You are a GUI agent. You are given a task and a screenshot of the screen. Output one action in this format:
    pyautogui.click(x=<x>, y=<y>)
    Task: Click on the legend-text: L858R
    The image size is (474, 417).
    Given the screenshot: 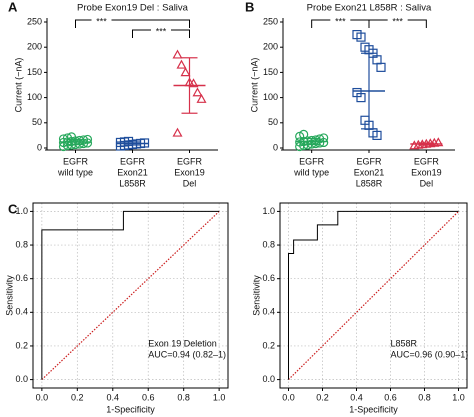 What is the action you would take?
    pyautogui.click(x=404, y=344)
    